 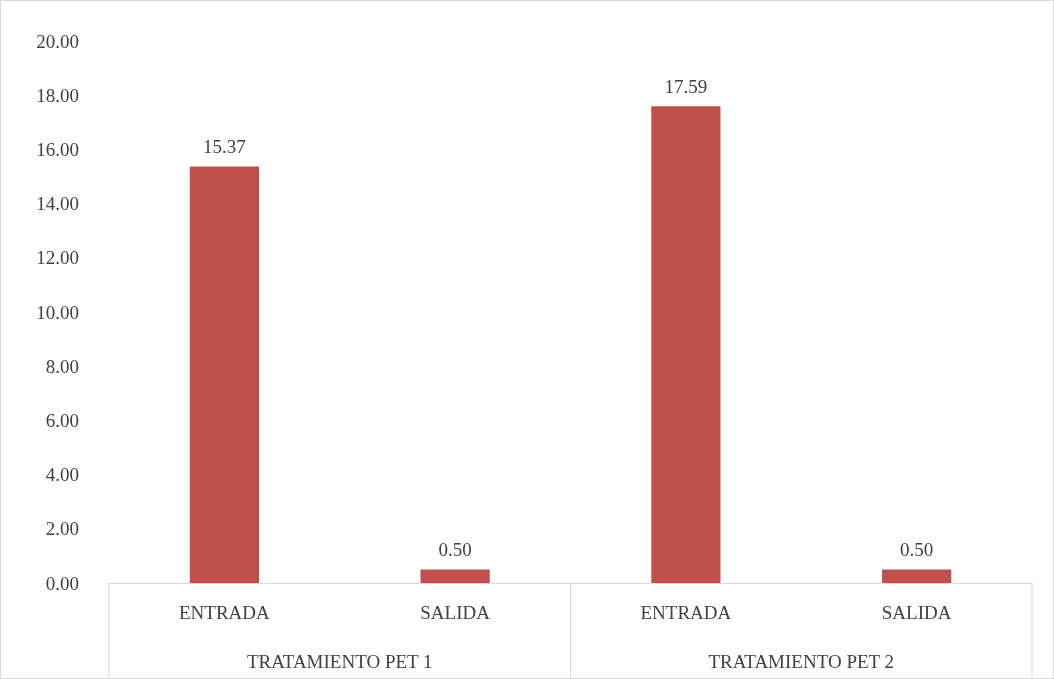 I want to click on y-tick-label: 8.00, so click(x=62, y=366).